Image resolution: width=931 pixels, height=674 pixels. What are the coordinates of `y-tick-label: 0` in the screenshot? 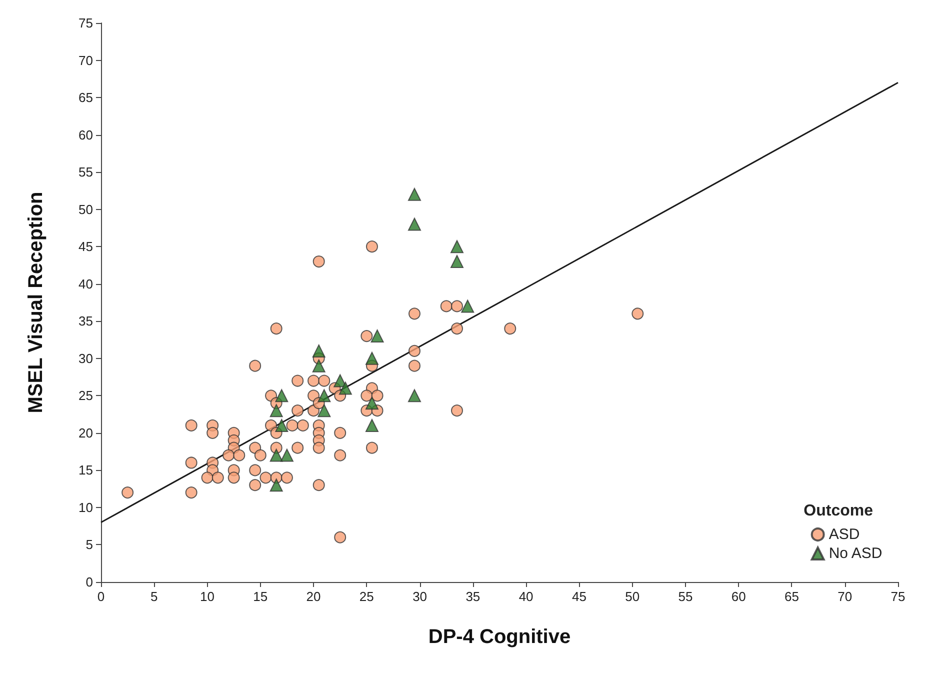 It's located at (89, 582).